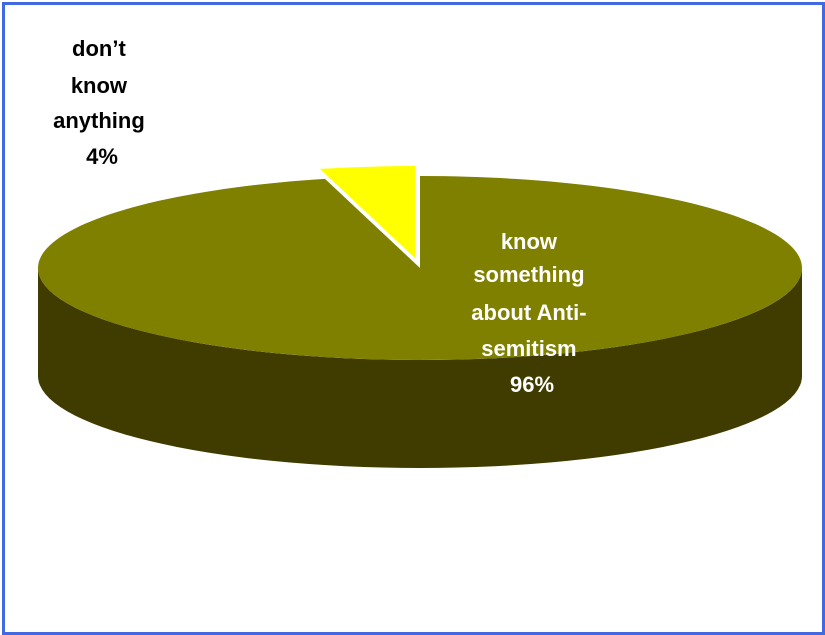 The height and width of the screenshot is (635, 825). I want to click on slice-dont-know, so click(367, 212).